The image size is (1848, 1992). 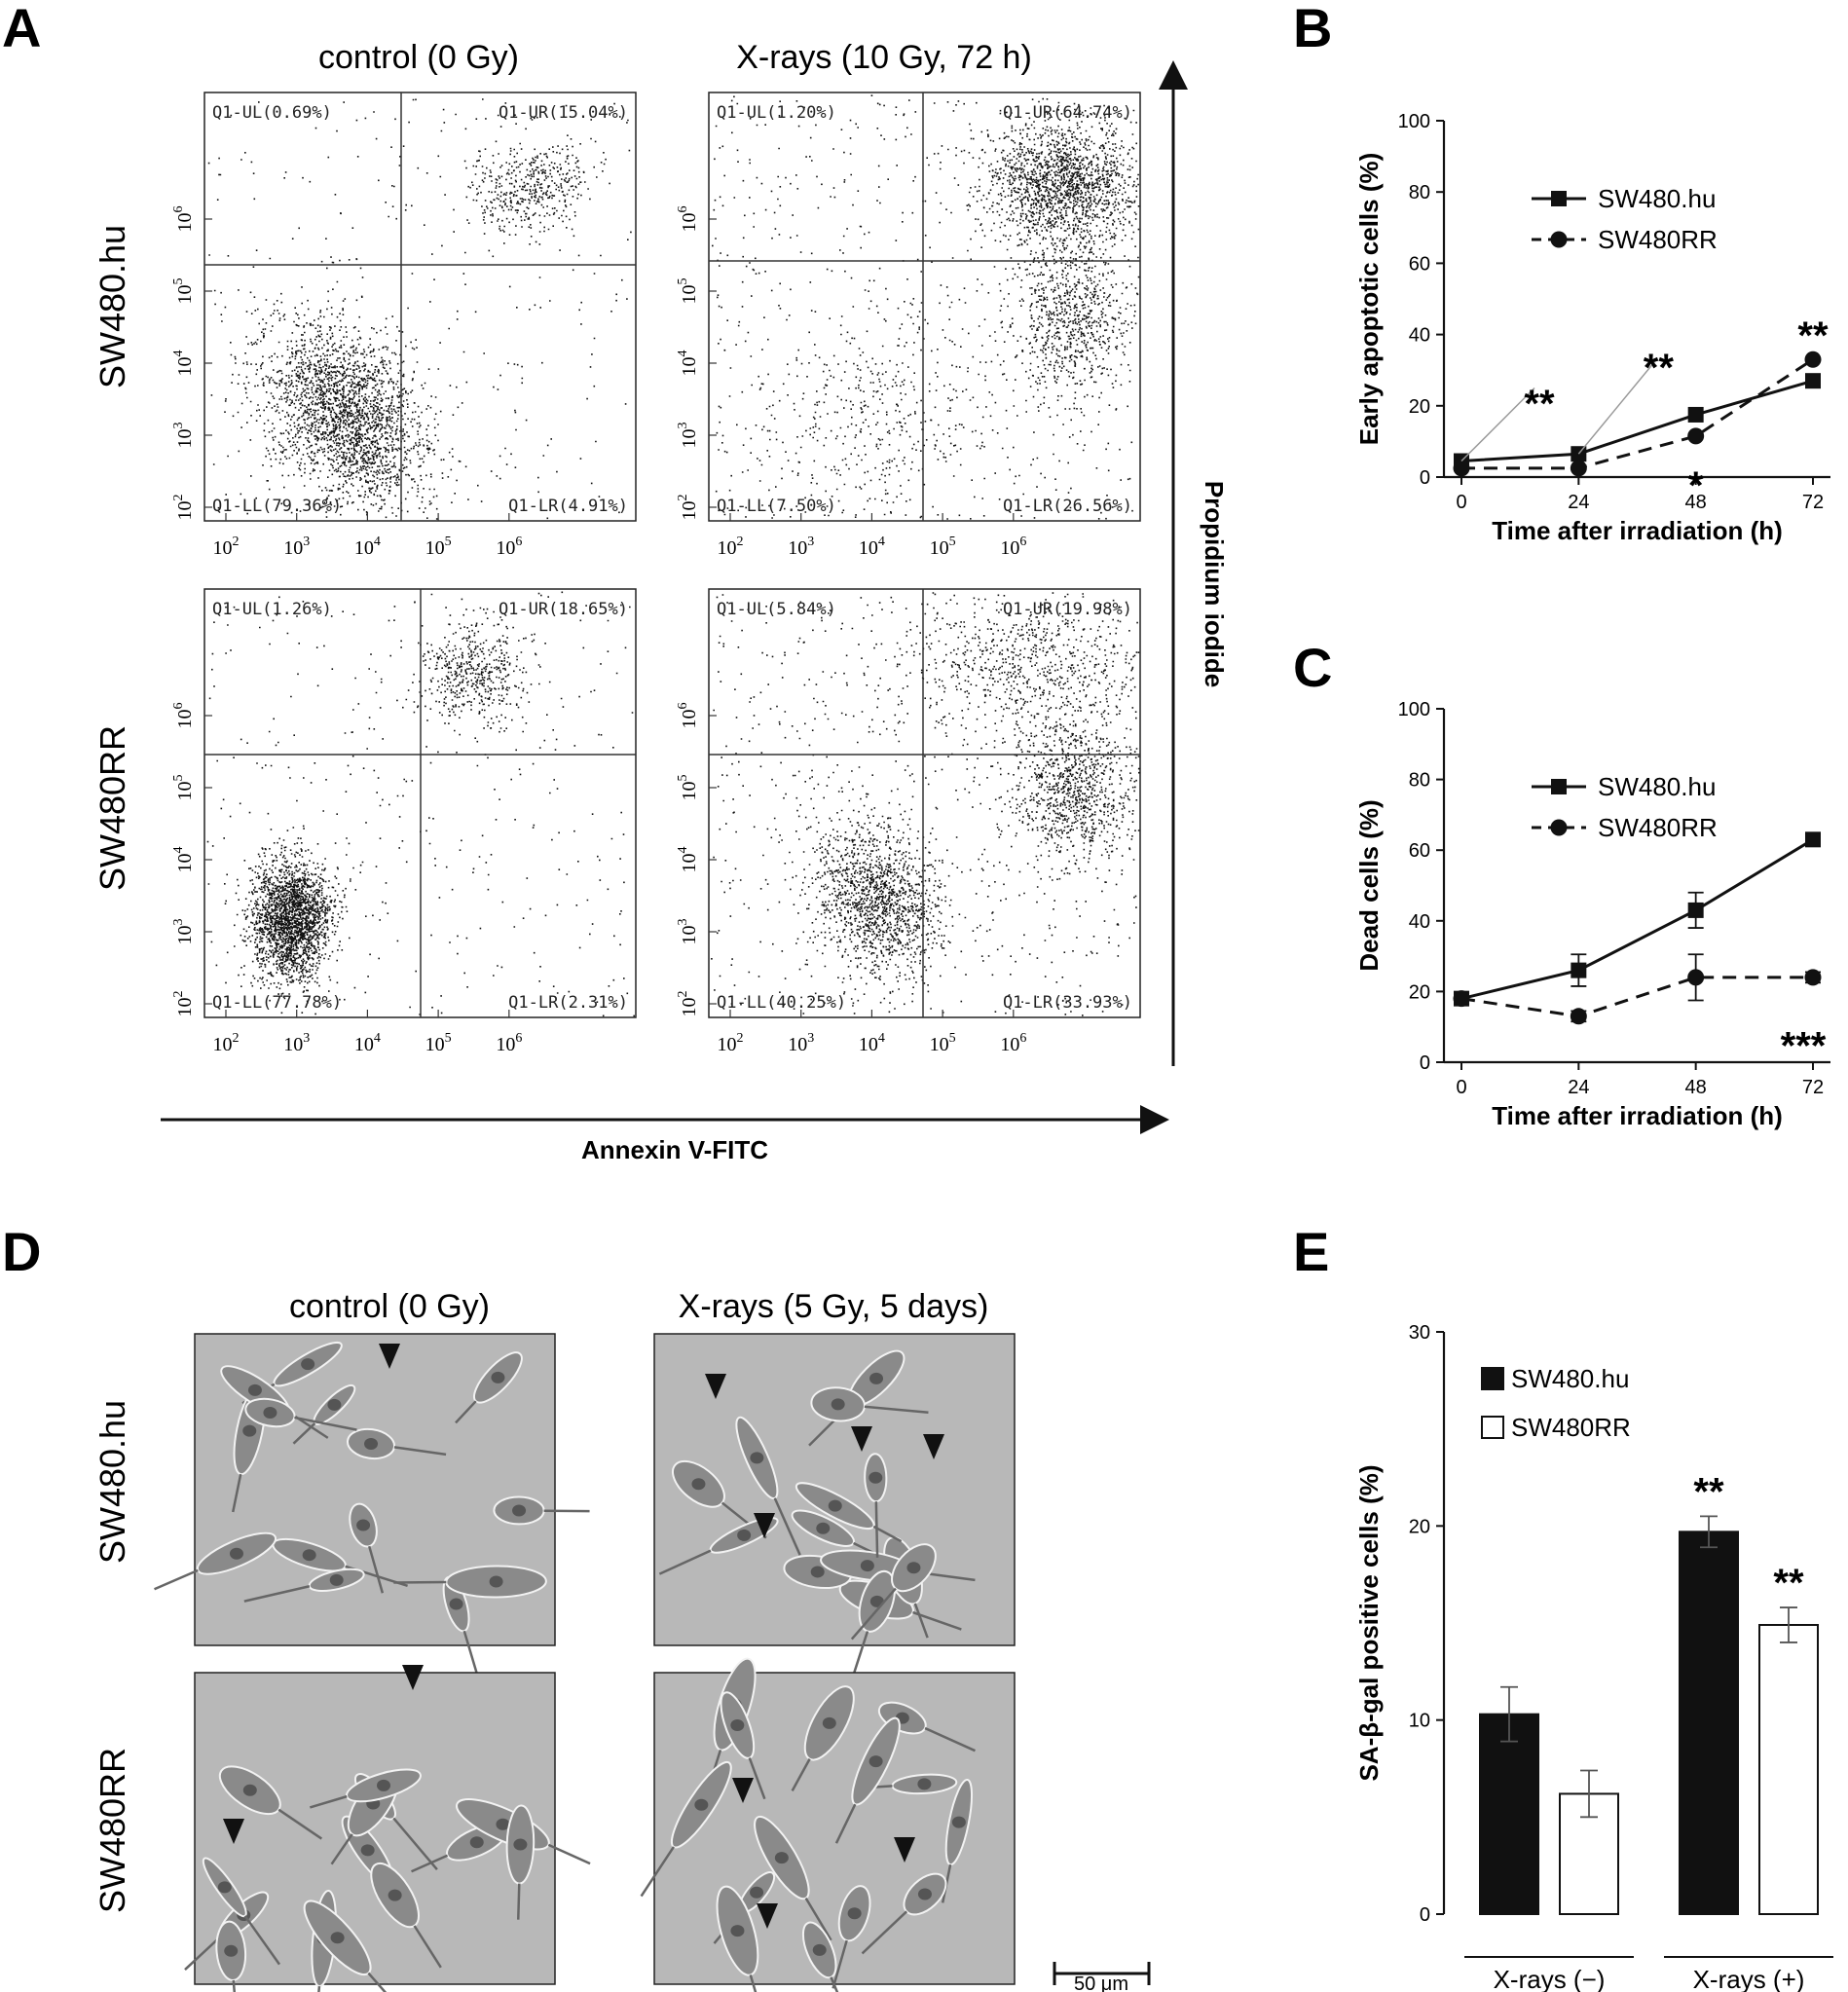 I want to click on quadrant-label-lr: Q1-LR(2.31%), so click(x=568, y=1003).